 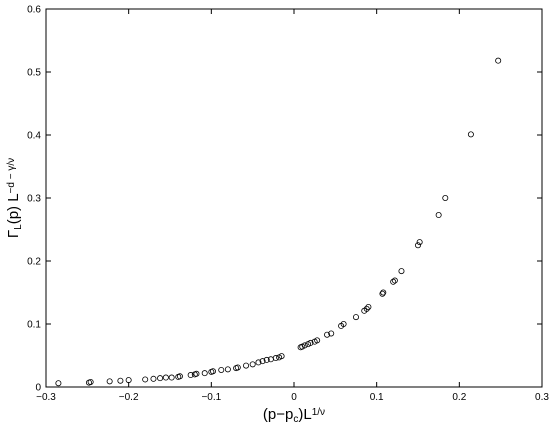 What do you see at coordinates (459, 397) in the screenshot?
I see `x-tick-label: 0.2` at bounding box center [459, 397].